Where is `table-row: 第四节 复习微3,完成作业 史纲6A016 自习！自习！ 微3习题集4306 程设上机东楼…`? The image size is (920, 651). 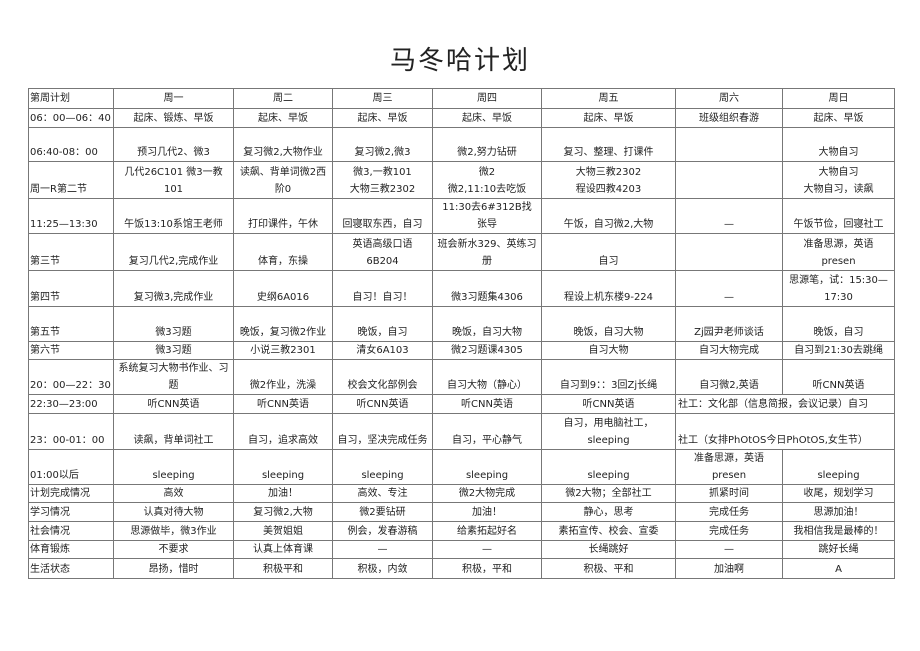 table-row: 第四节 复习微3,完成作业 史纲6A016 自习！自习！ 微3习题集4306 程设上机东楼… is located at coordinates (461, 288).